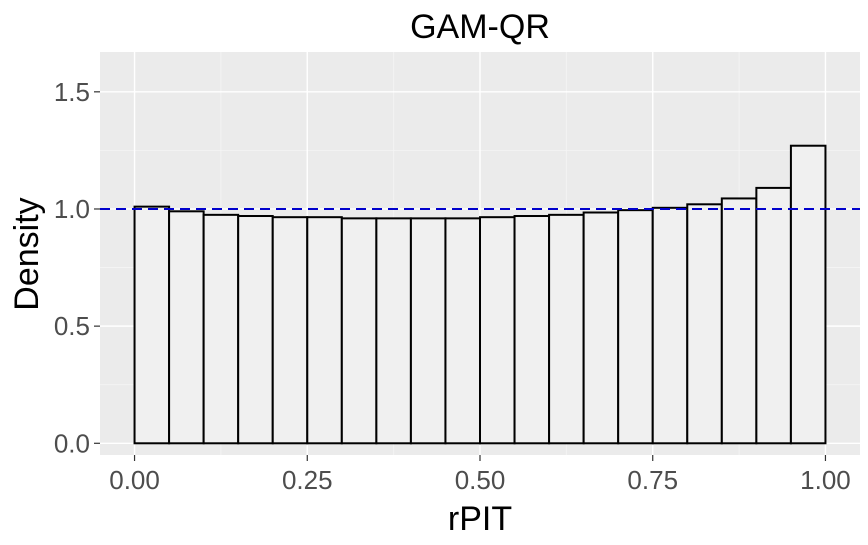  Describe the element at coordinates (134, 480) in the screenshot. I see `x-tick-label: 0.00` at that location.